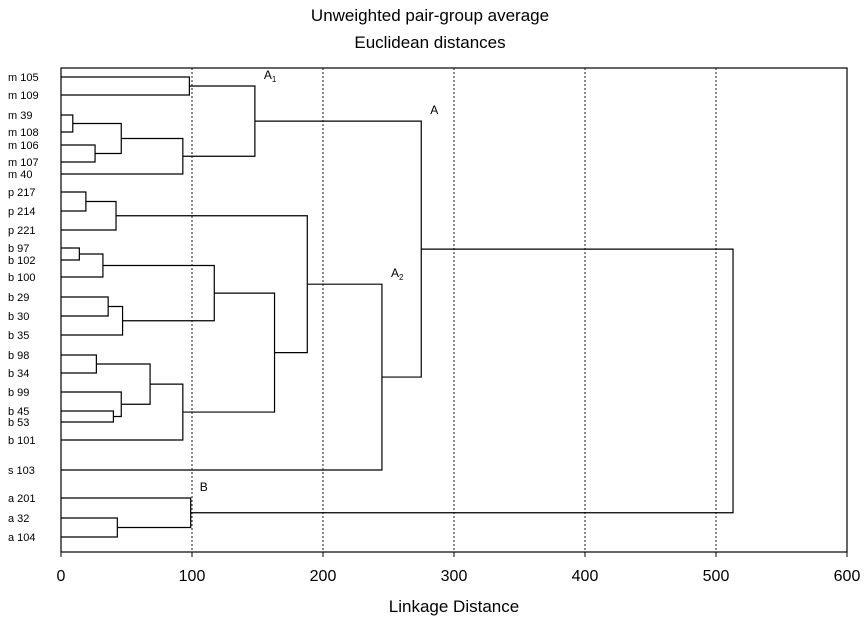 The width and height of the screenshot is (865, 620). What do you see at coordinates (18, 356) in the screenshot?
I see `leaf-label: b 98` at bounding box center [18, 356].